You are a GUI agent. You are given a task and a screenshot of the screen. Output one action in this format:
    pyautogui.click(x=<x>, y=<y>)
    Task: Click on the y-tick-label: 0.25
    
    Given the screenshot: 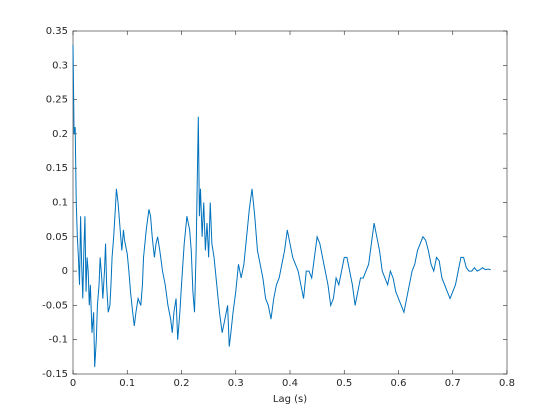 What is the action you would take?
    pyautogui.click(x=57, y=100)
    